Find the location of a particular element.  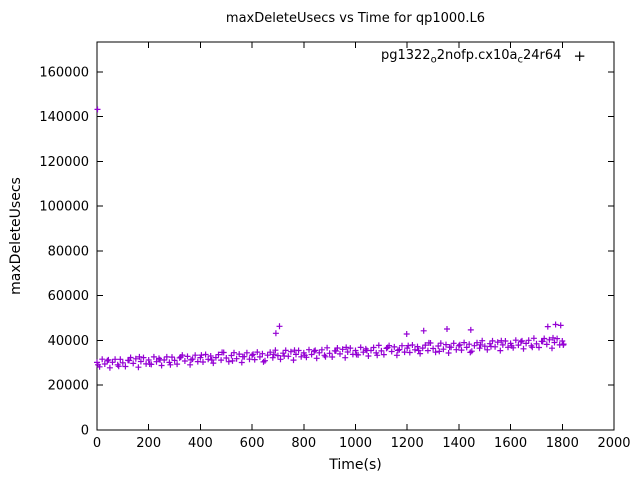

svg-text: 600 is located at coordinates (252, 443).